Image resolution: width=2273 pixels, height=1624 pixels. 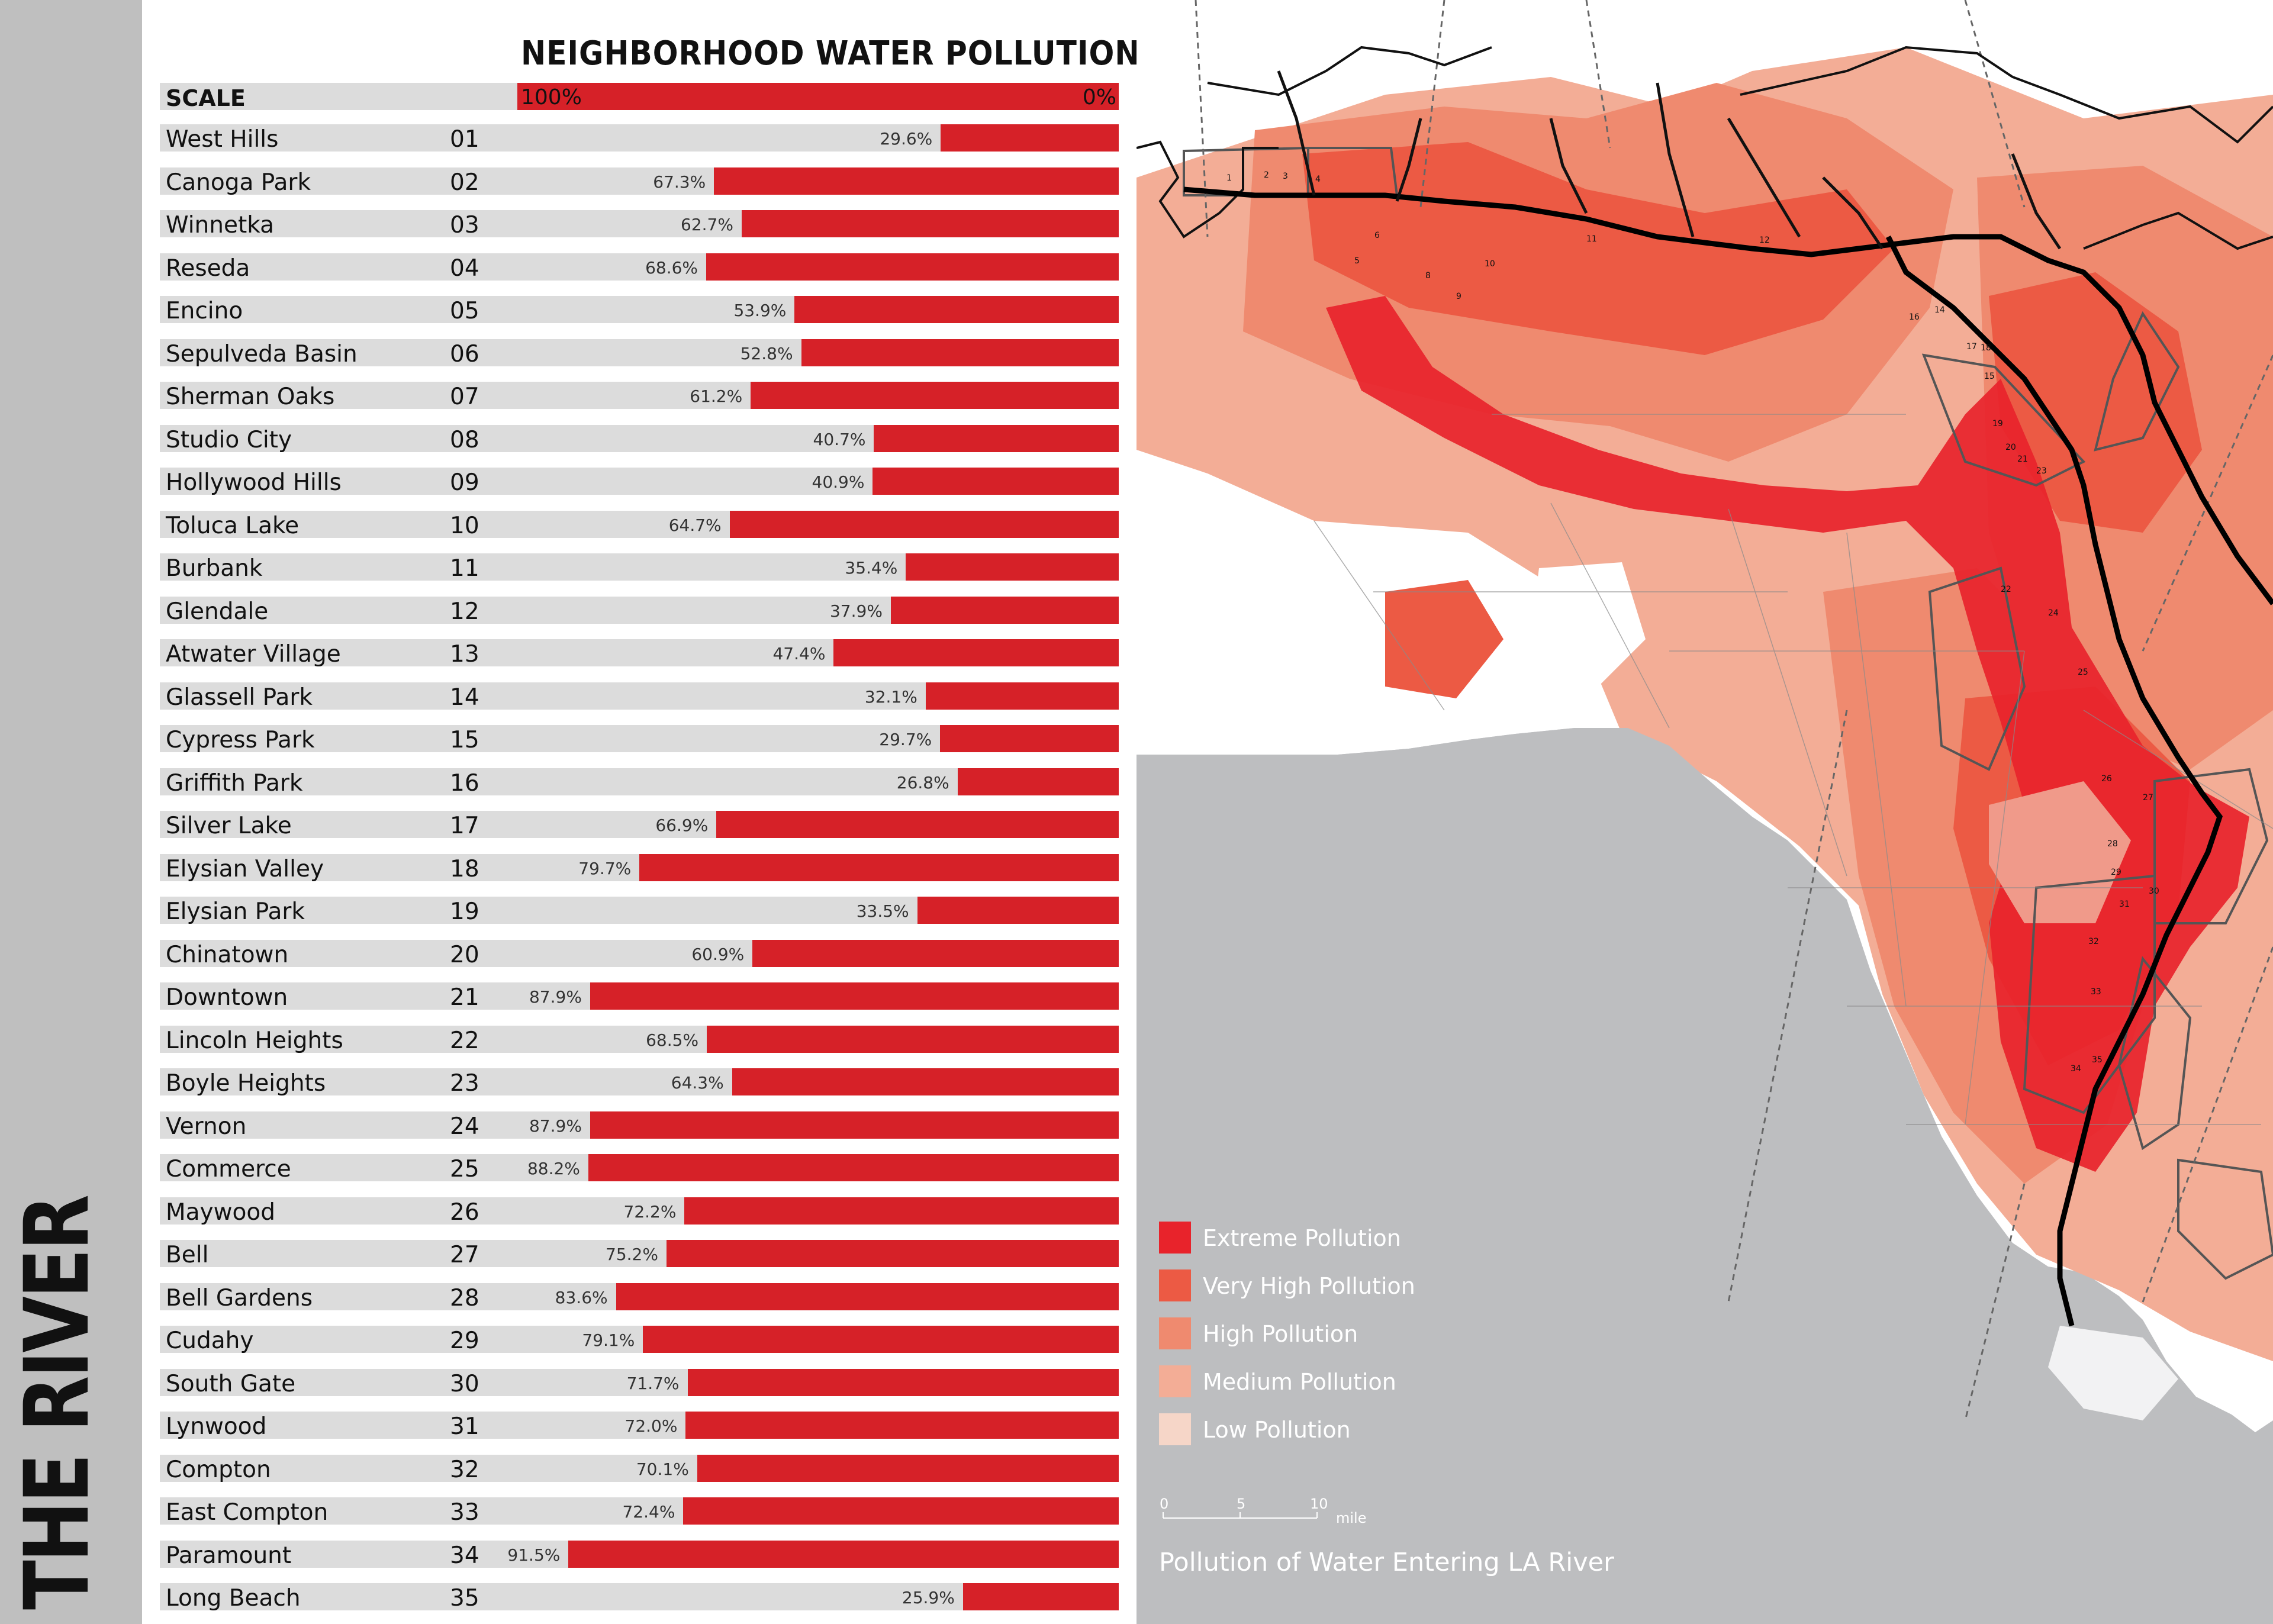 I want to click on pollution-value-label: 61.2%, so click(x=716, y=396).